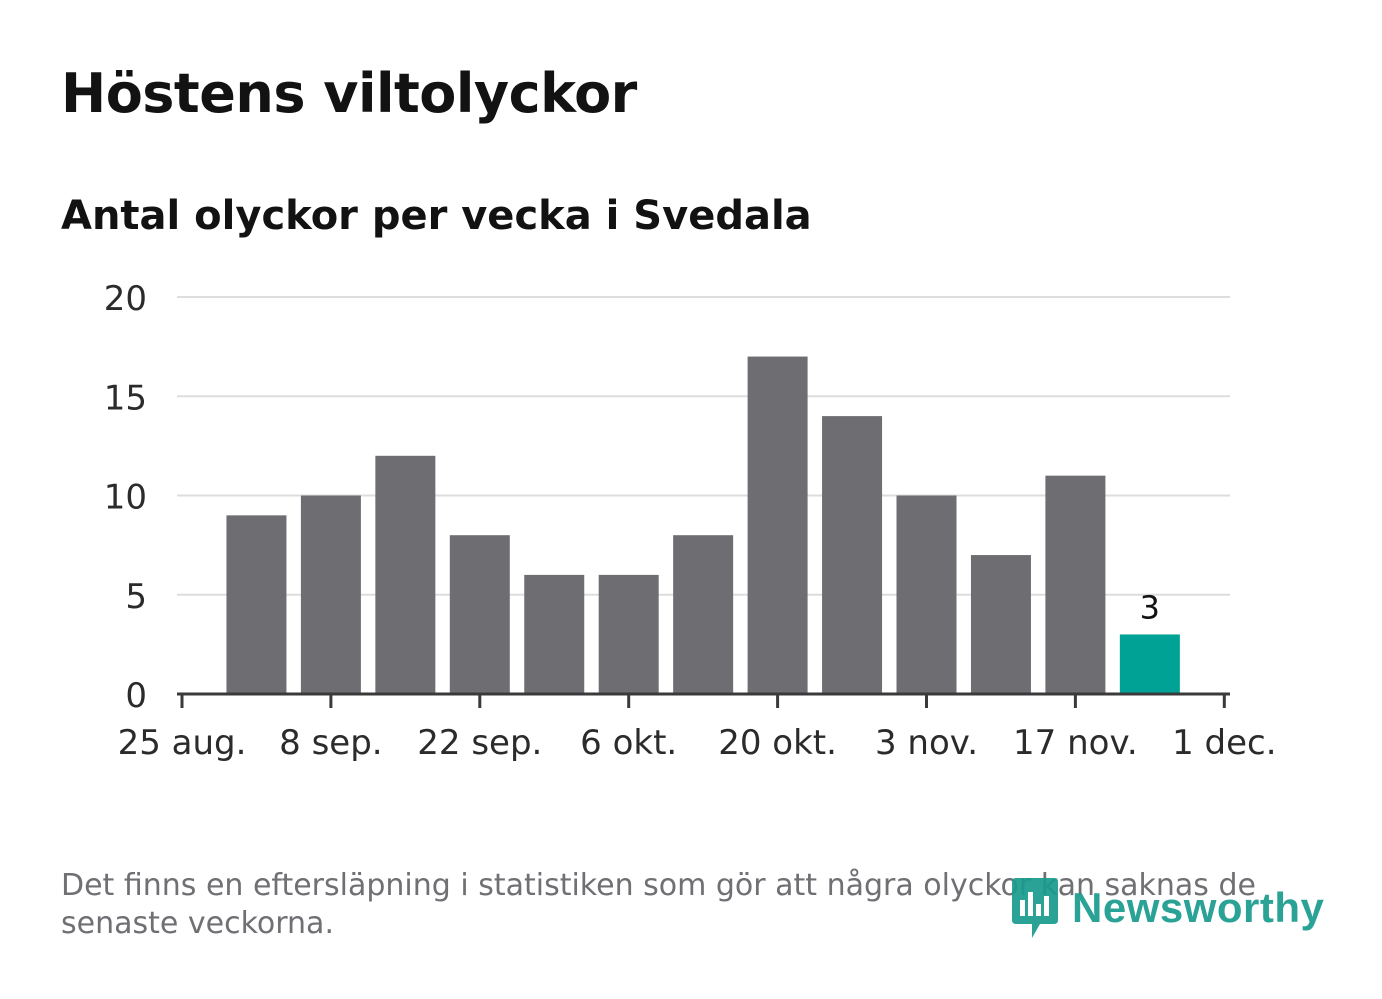 The height and width of the screenshot is (999, 1382). I want to click on bar-v38, so click(405, 574).